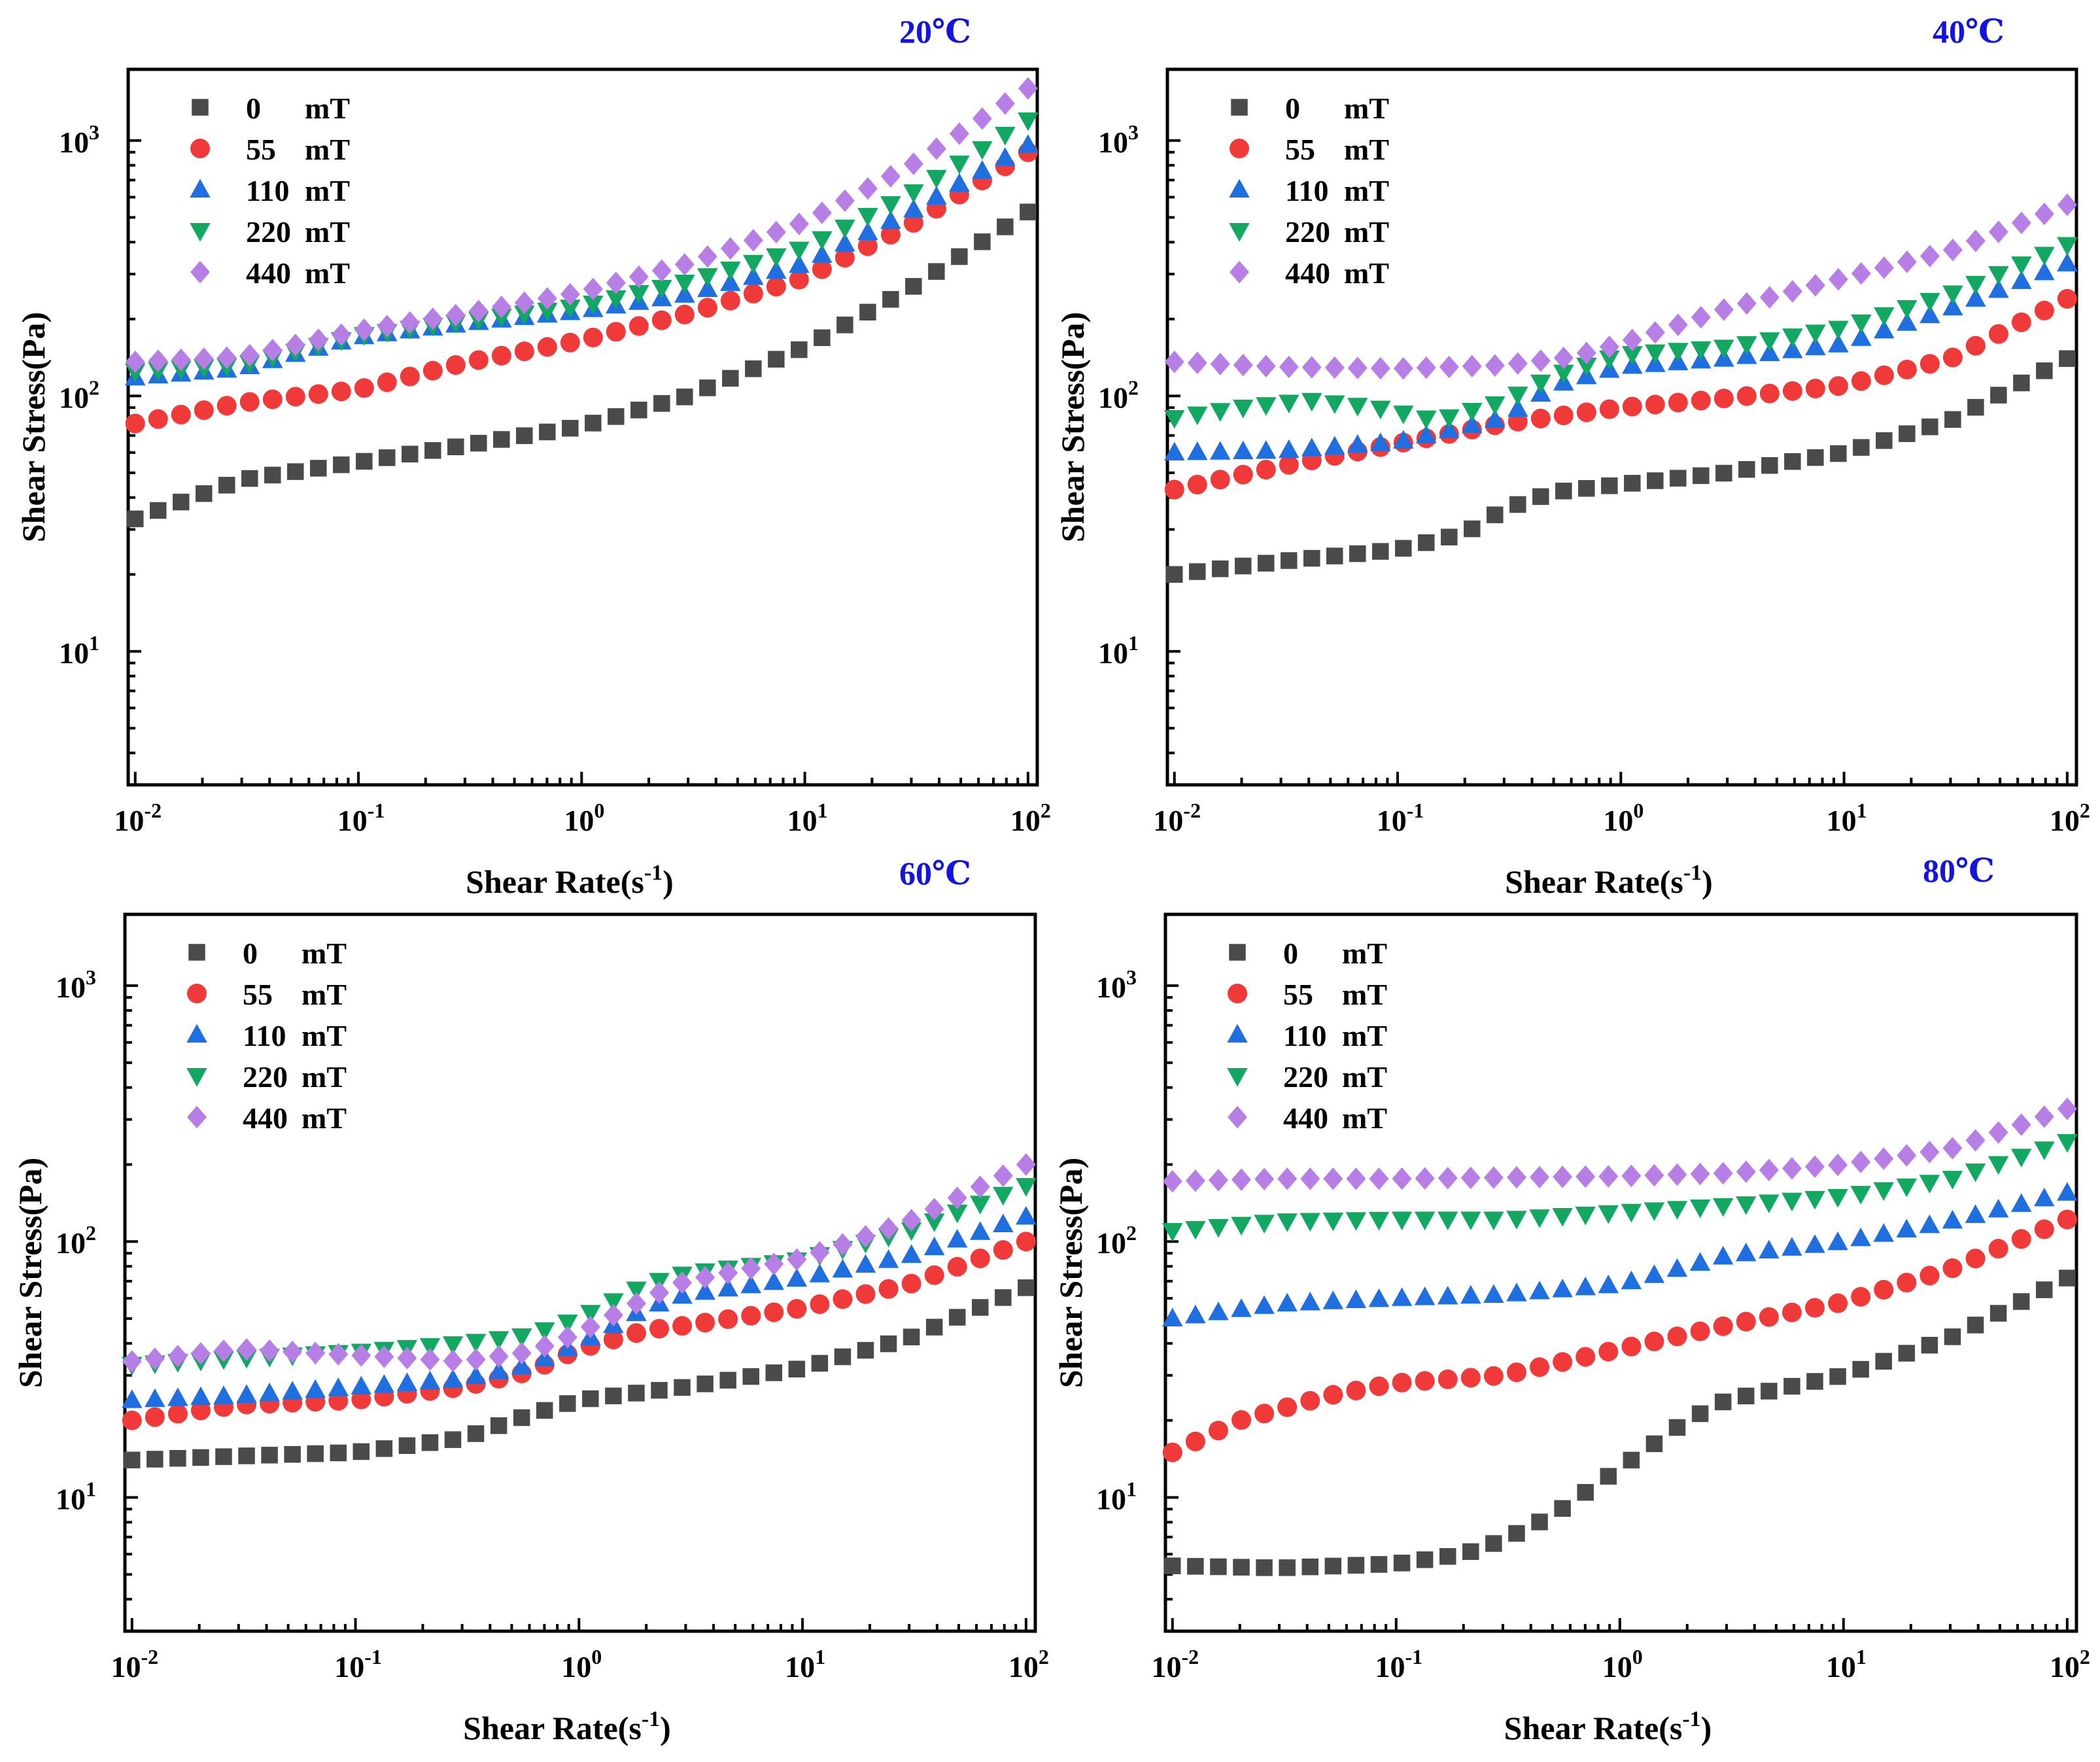 The image size is (2100, 1762). What do you see at coordinates (1608, 1727) in the screenshot?
I see `x-axis-label: Shear Rate(s-1)` at bounding box center [1608, 1727].